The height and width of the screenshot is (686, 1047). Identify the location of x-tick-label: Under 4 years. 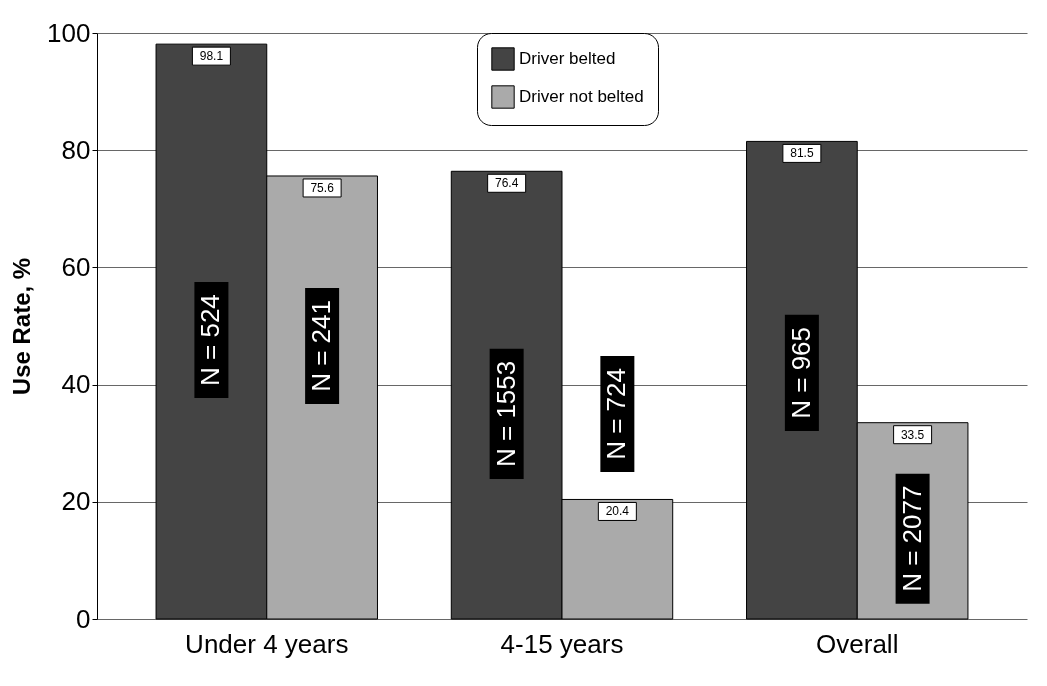
(267, 643).